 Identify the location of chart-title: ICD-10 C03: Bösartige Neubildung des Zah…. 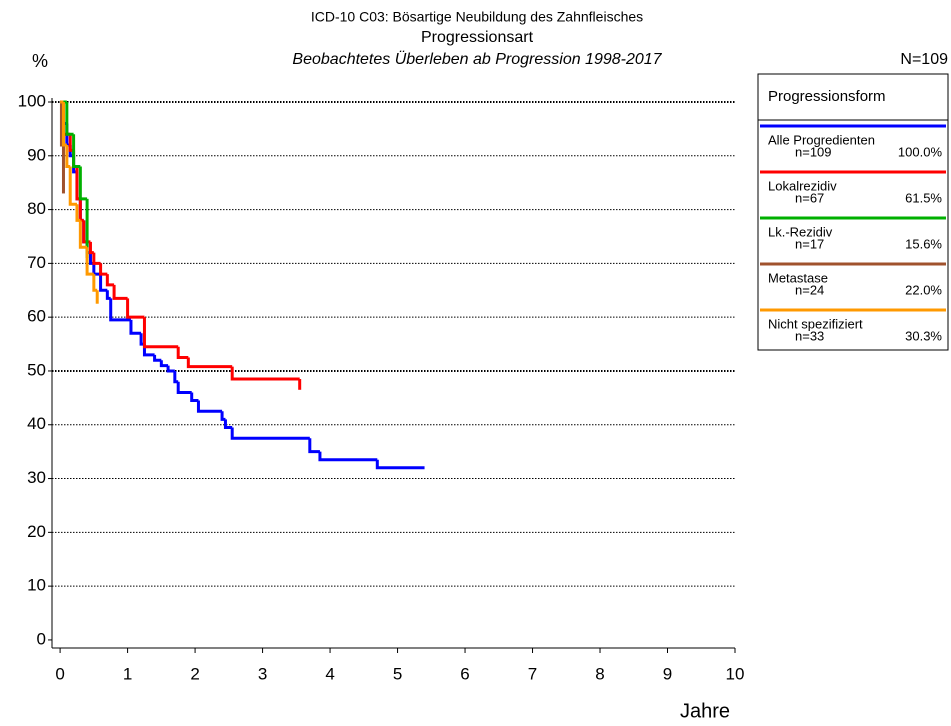
(477, 17).